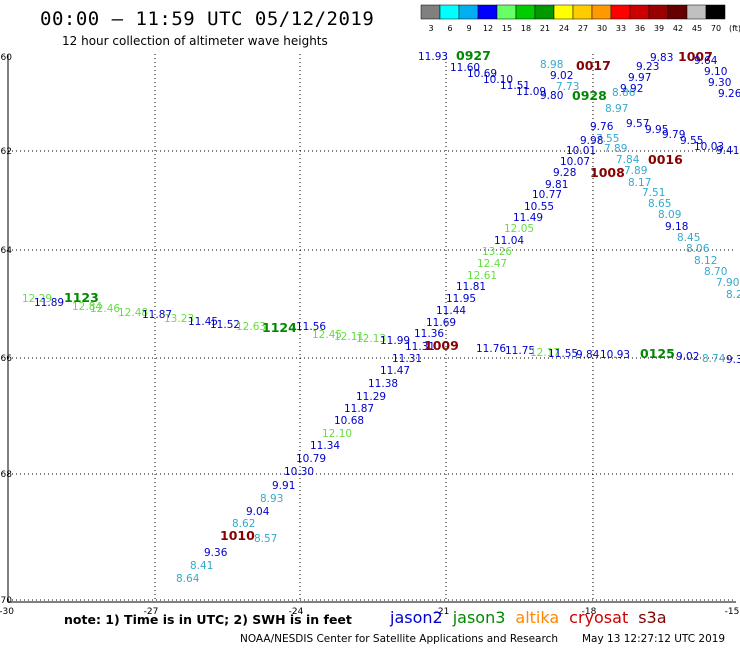  What do you see at coordinates (688, 238) in the screenshot?
I see `wave-height-label: 8.45` at bounding box center [688, 238].